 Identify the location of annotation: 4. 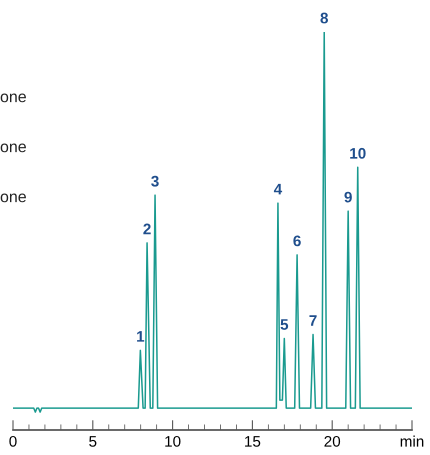
(278, 189).